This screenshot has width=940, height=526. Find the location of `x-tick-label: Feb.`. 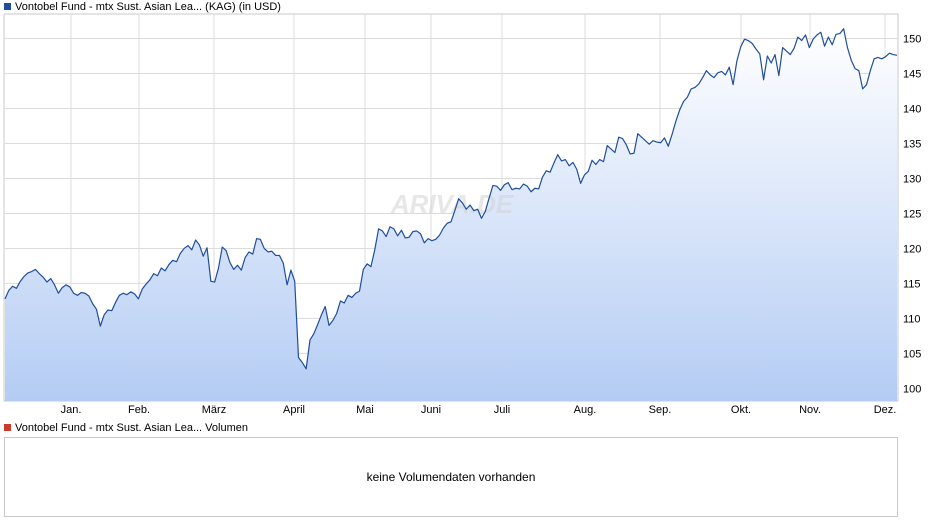

x-tick-label: Feb. is located at coordinates (139, 410).